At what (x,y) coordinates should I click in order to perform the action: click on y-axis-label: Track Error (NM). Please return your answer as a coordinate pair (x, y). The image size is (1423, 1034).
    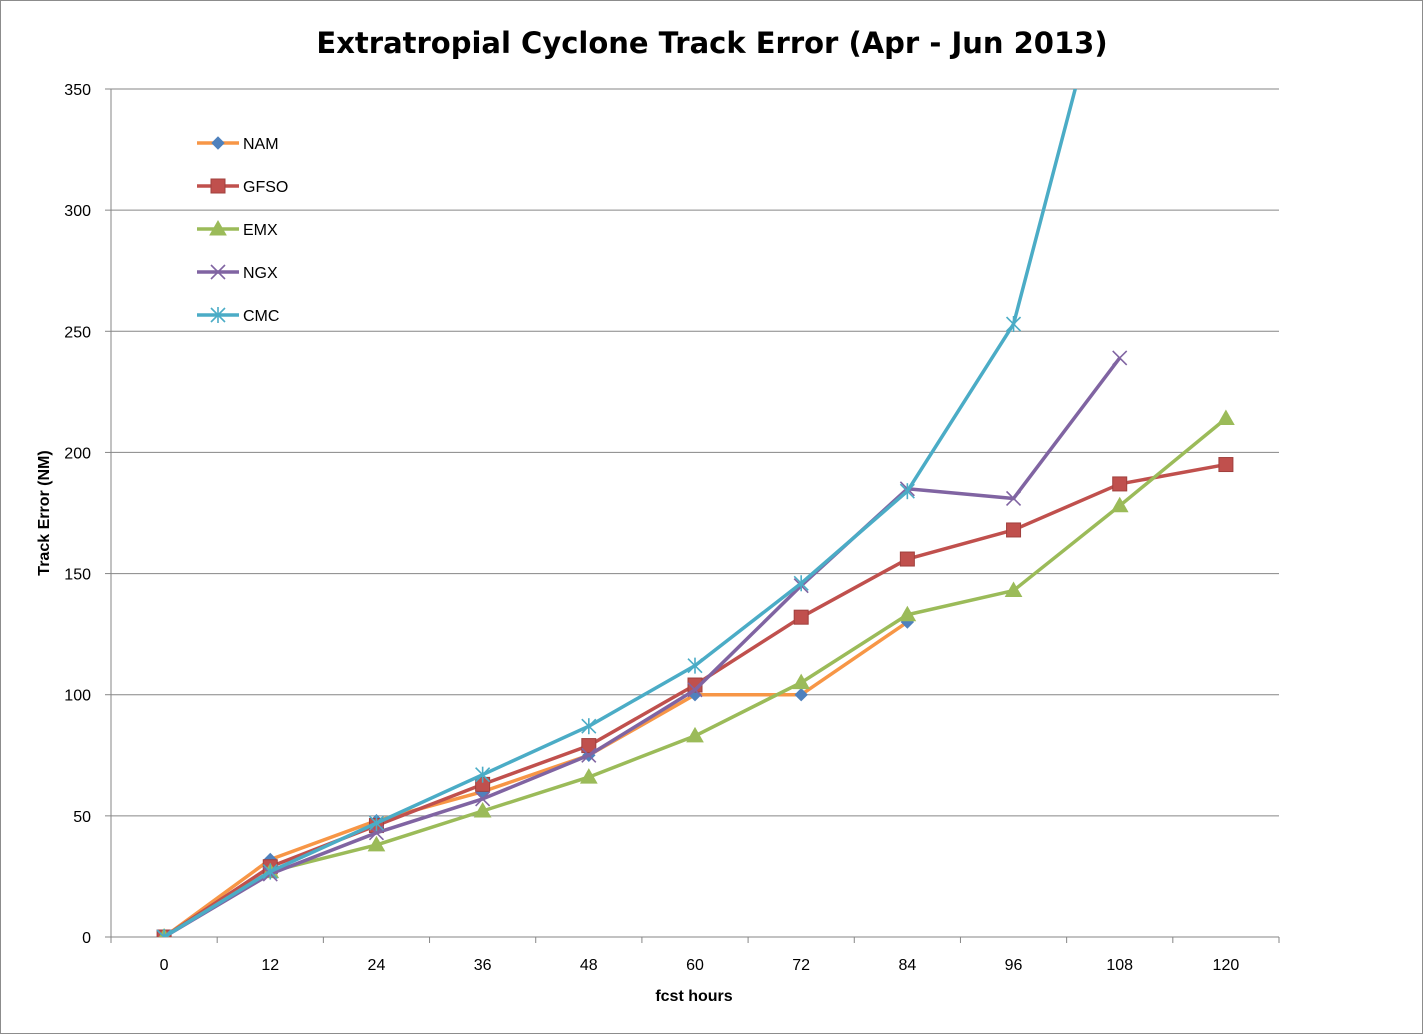
    Looking at the image, I should click on (44, 512).